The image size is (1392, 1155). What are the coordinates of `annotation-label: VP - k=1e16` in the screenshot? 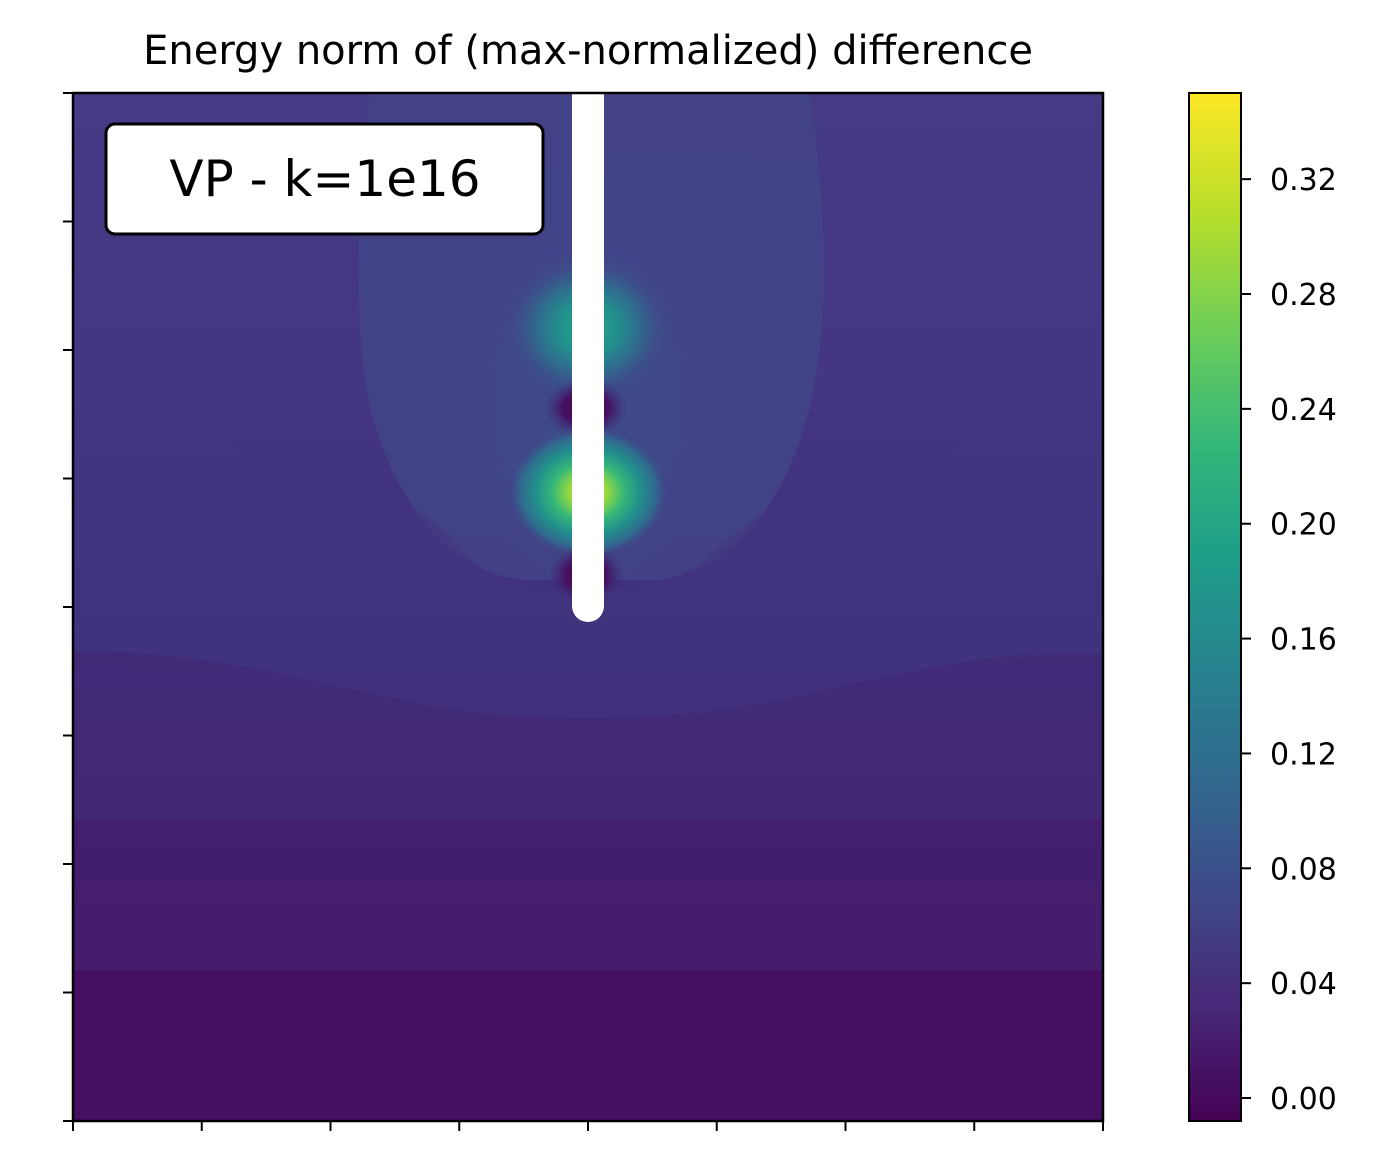 It's located at (324, 179).